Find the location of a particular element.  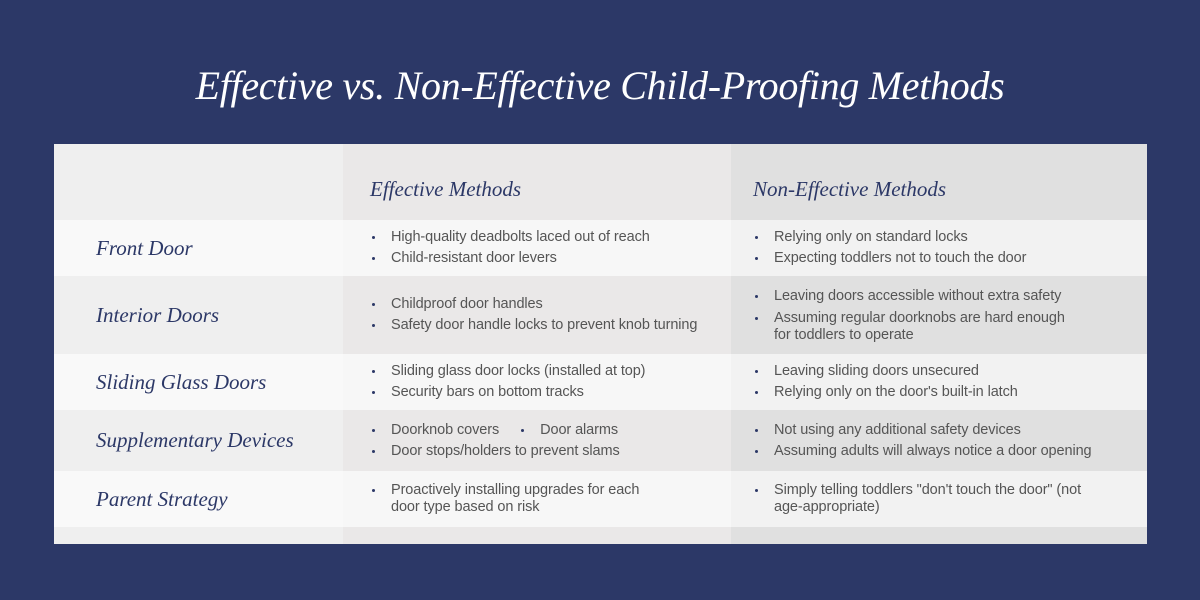

column-header-non-effective: Non-Effective Methods is located at coordinates (850, 188).